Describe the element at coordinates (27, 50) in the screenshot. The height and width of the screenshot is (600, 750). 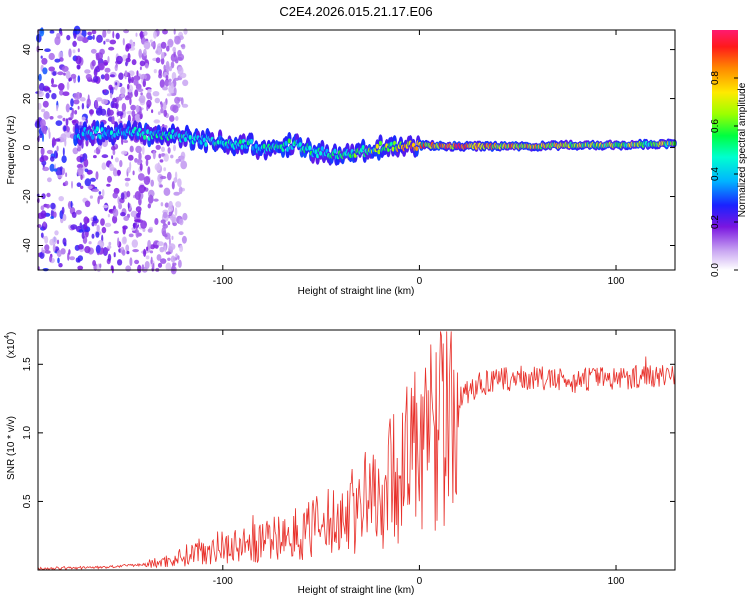
I see `y-tick-label: 40` at that location.